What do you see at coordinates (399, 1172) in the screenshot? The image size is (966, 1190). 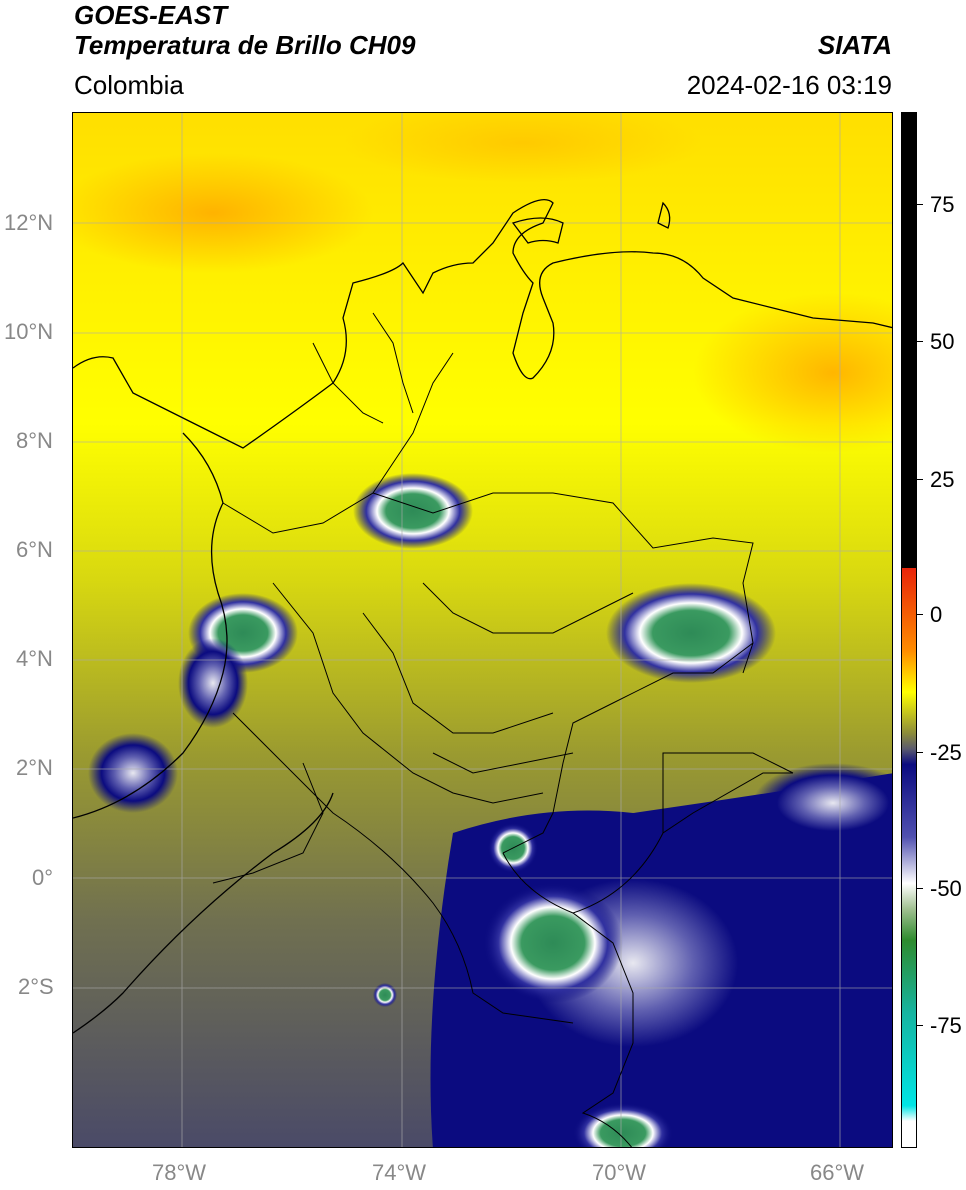 I see `lon-tick-label: 74°W` at bounding box center [399, 1172].